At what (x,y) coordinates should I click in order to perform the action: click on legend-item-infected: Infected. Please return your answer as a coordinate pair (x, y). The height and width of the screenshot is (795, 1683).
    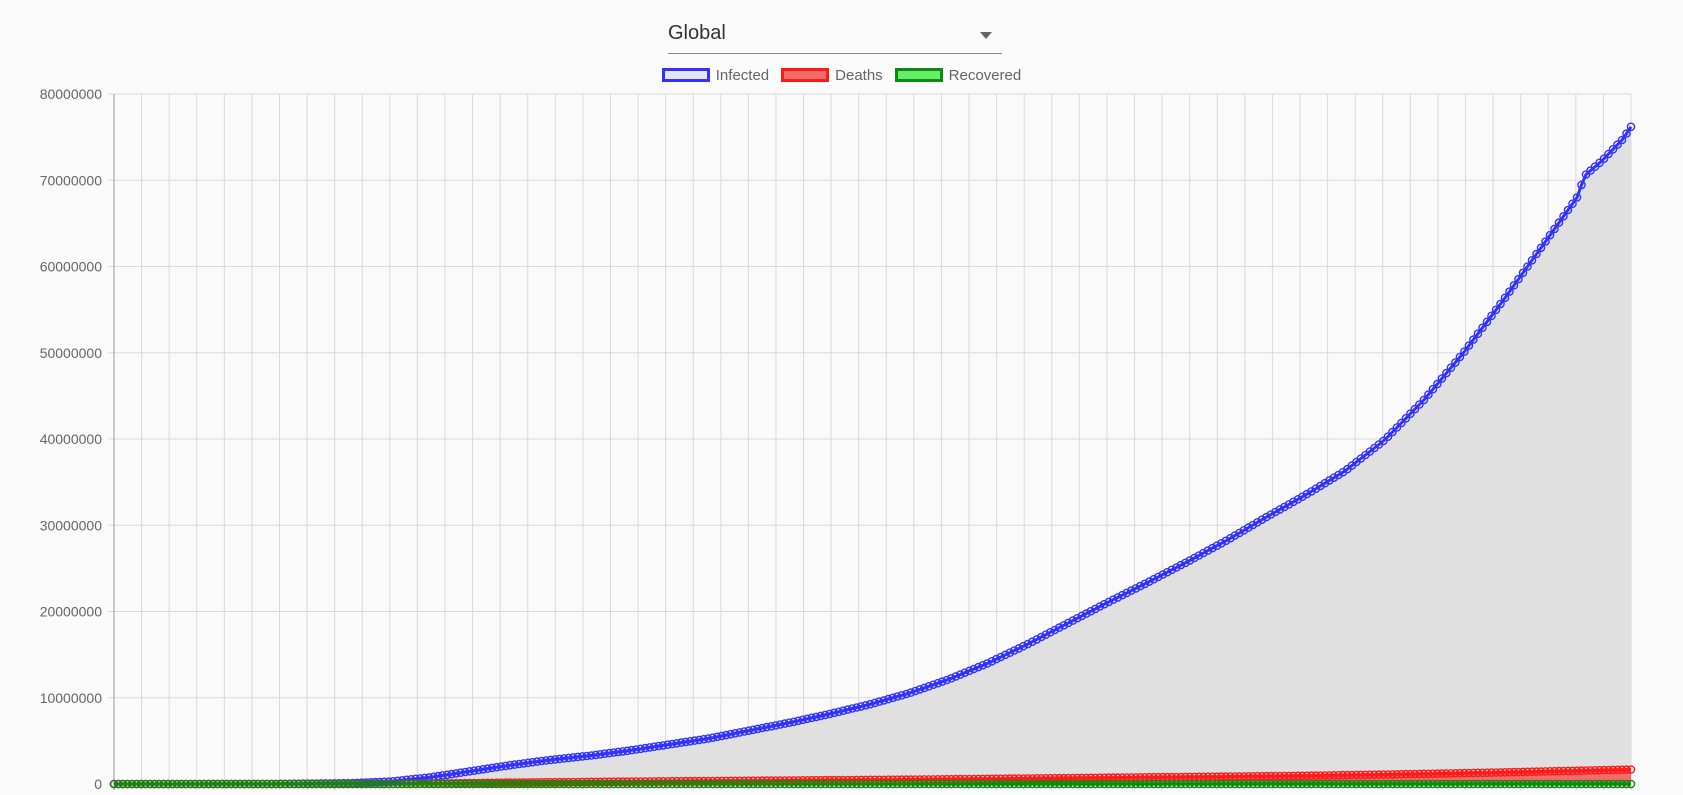
    Looking at the image, I should click on (715, 75).